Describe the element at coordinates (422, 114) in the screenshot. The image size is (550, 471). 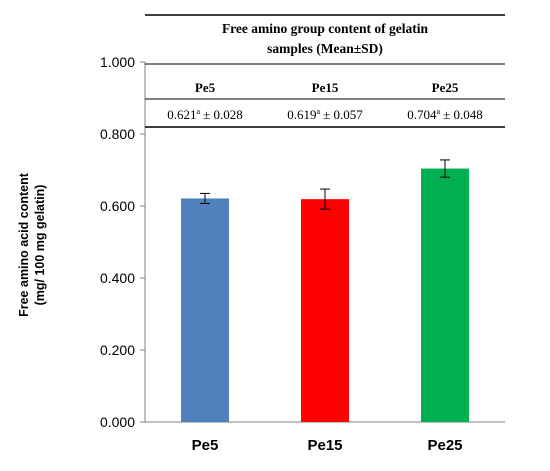
I see `table-cell-pe25-mean: 0.704` at that location.